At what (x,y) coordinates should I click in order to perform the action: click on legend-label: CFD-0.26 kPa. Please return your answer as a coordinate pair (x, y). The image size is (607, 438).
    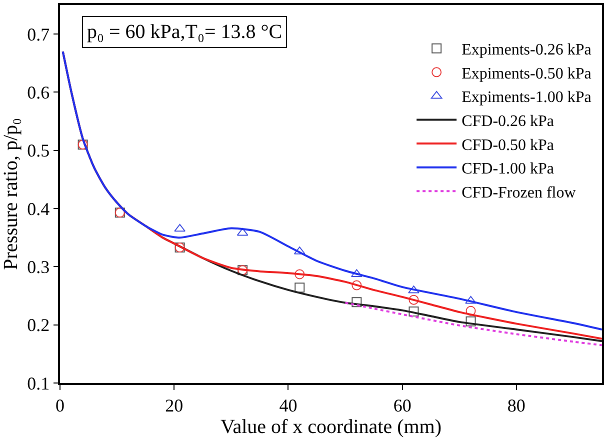
    Looking at the image, I should click on (508, 121).